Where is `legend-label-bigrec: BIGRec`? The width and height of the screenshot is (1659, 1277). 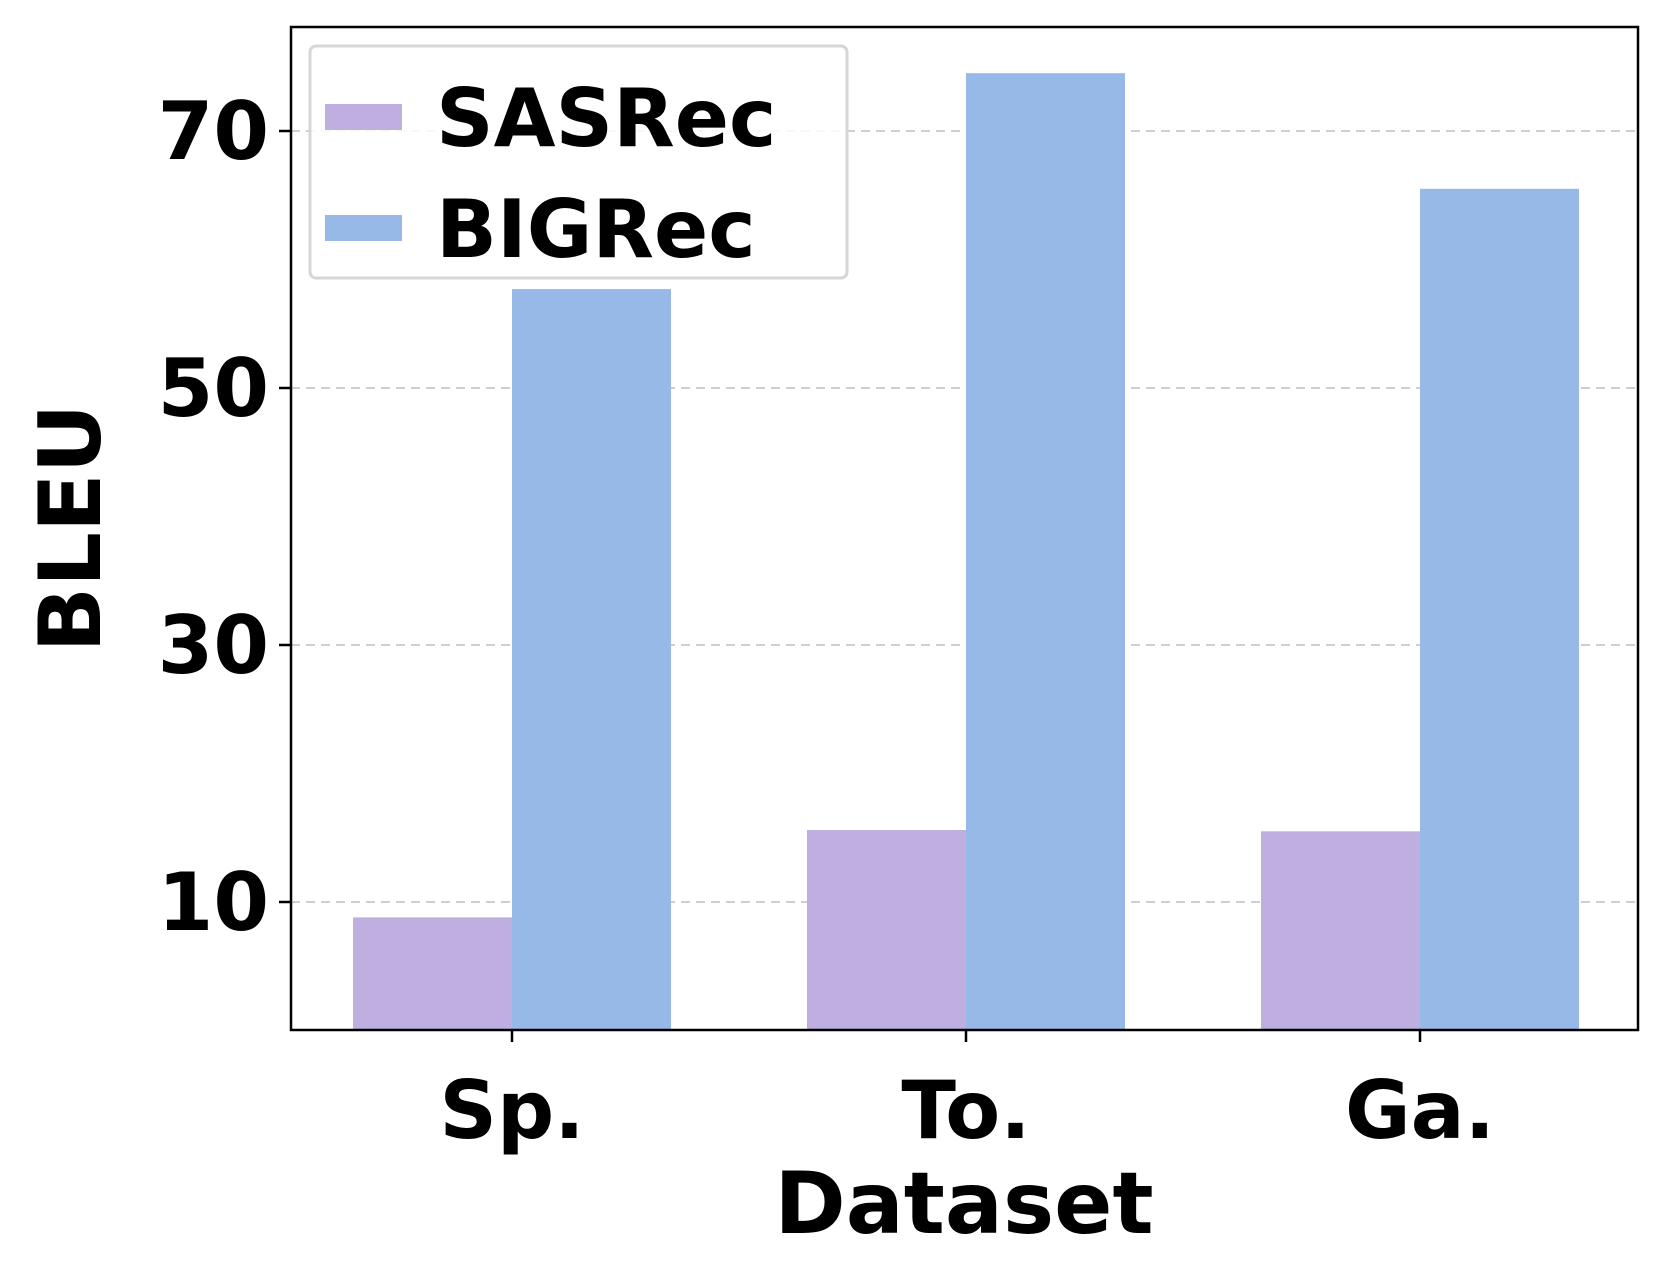 legend-label-bigrec: BIGRec is located at coordinates (596, 229).